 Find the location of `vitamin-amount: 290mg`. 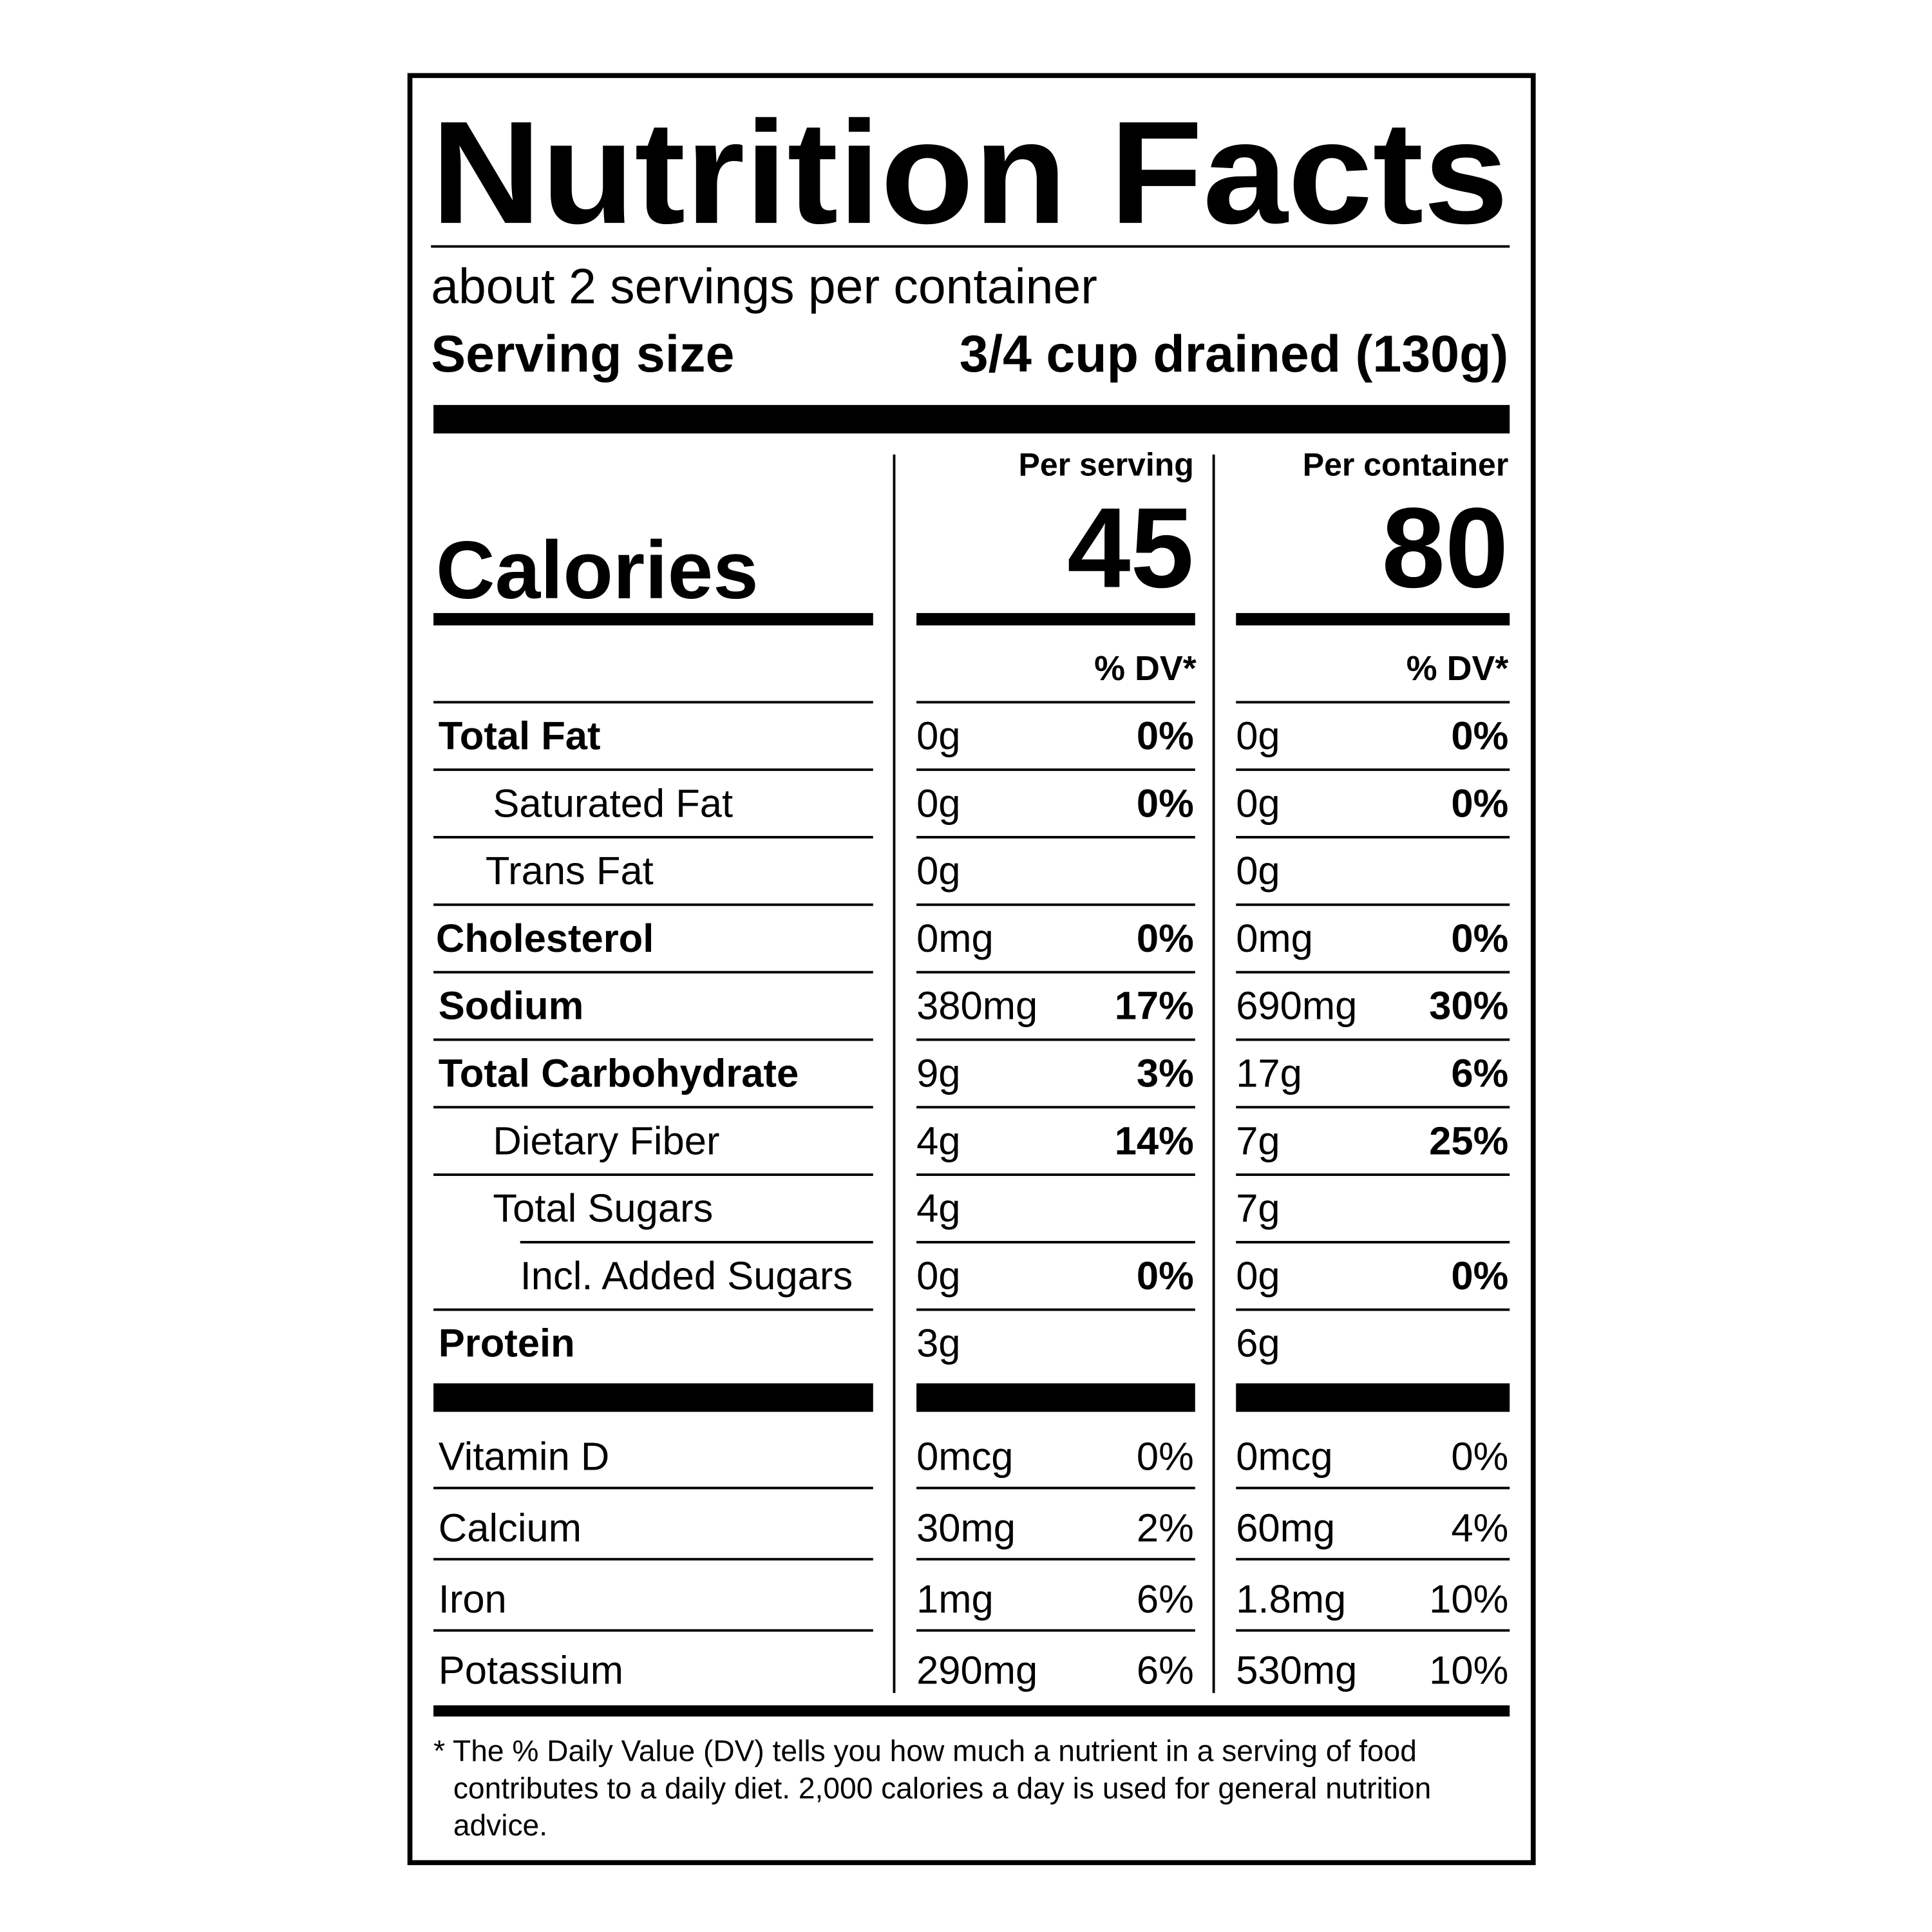

vitamin-amount: 290mg is located at coordinates (976, 1670).